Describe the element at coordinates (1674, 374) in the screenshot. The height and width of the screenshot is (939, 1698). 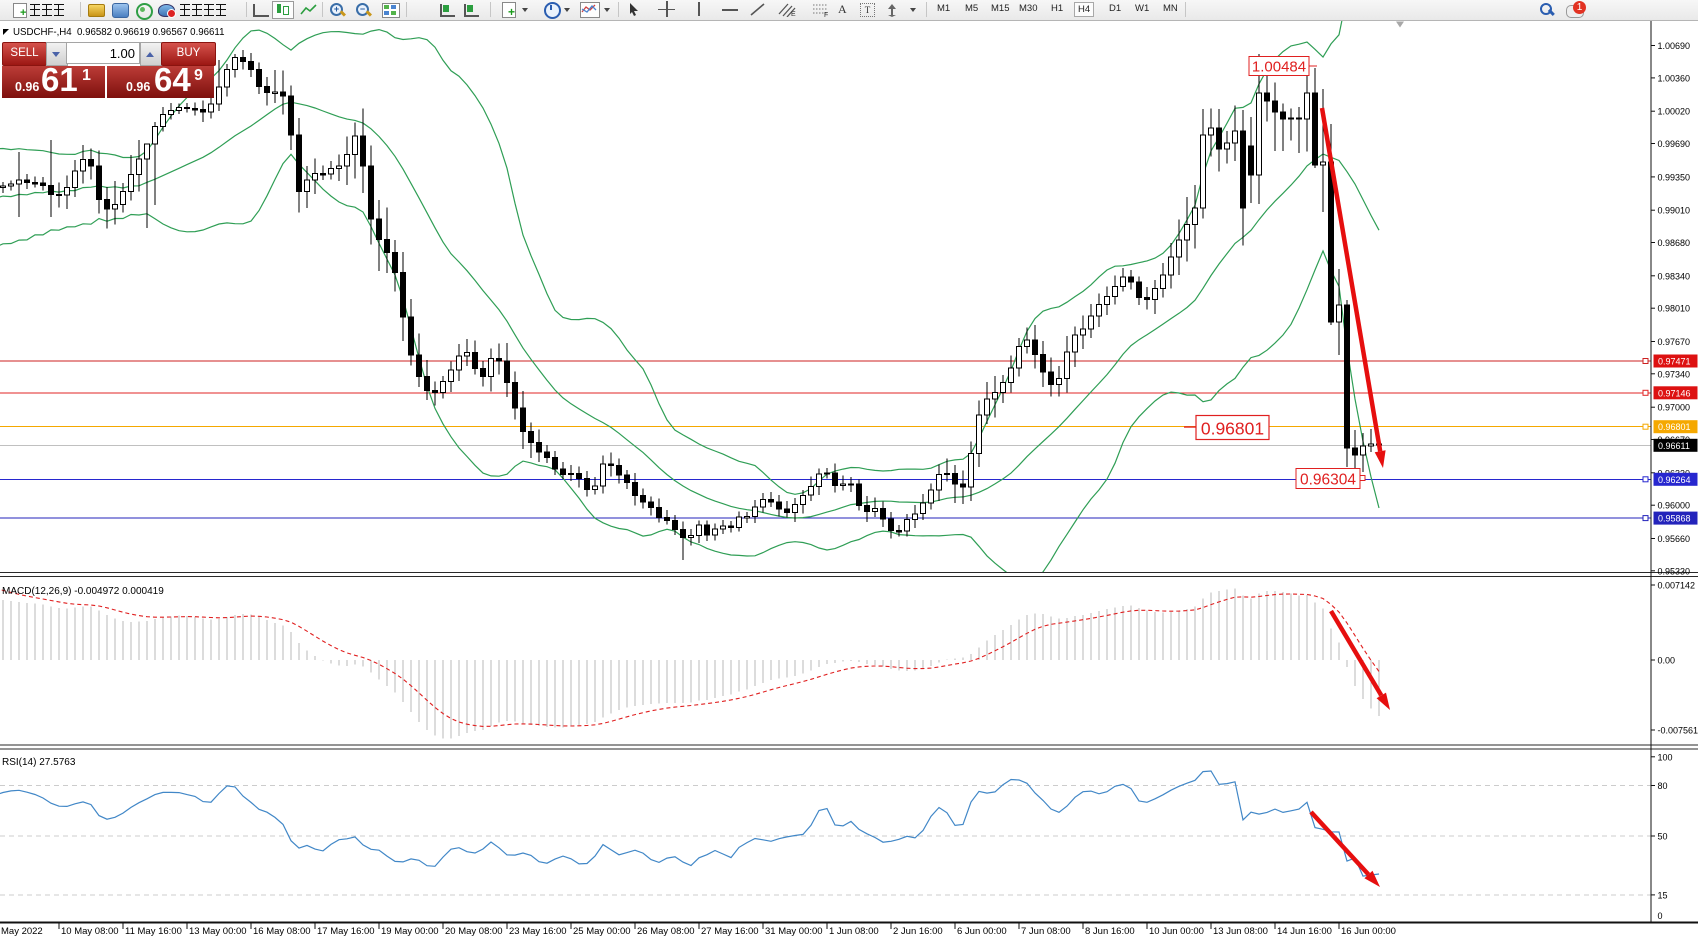
I see `svg-text: 0.97340` at that location.